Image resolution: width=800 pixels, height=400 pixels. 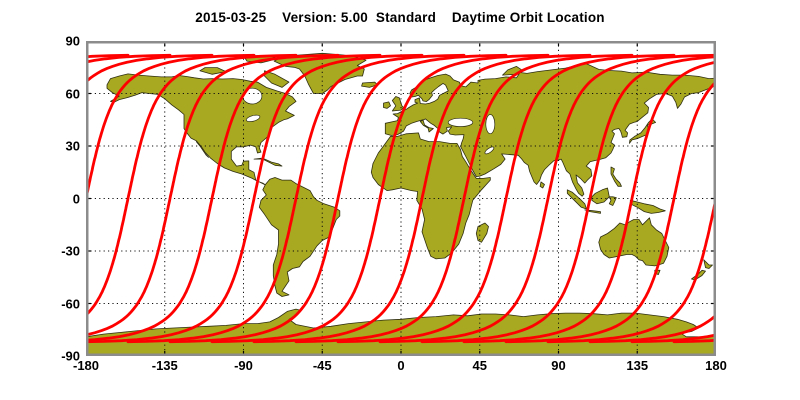 I want to click on x-tick-label: -90, so click(x=243, y=365).